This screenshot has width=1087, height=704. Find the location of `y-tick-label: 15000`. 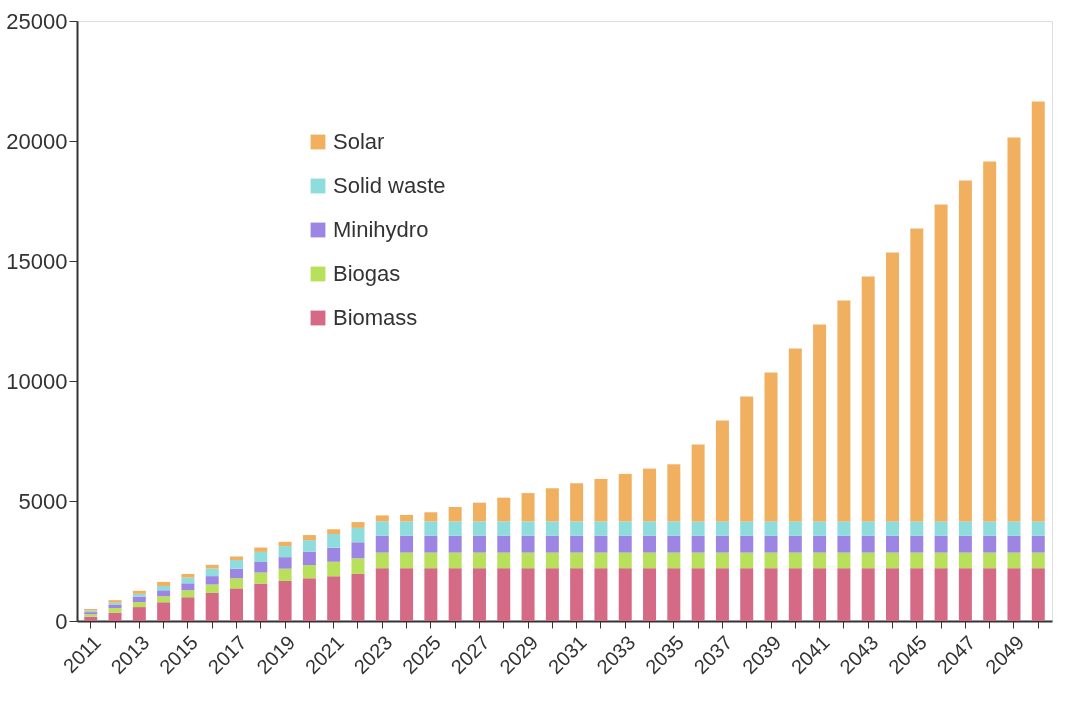

y-tick-label: 15000 is located at coordinates (37, 261).